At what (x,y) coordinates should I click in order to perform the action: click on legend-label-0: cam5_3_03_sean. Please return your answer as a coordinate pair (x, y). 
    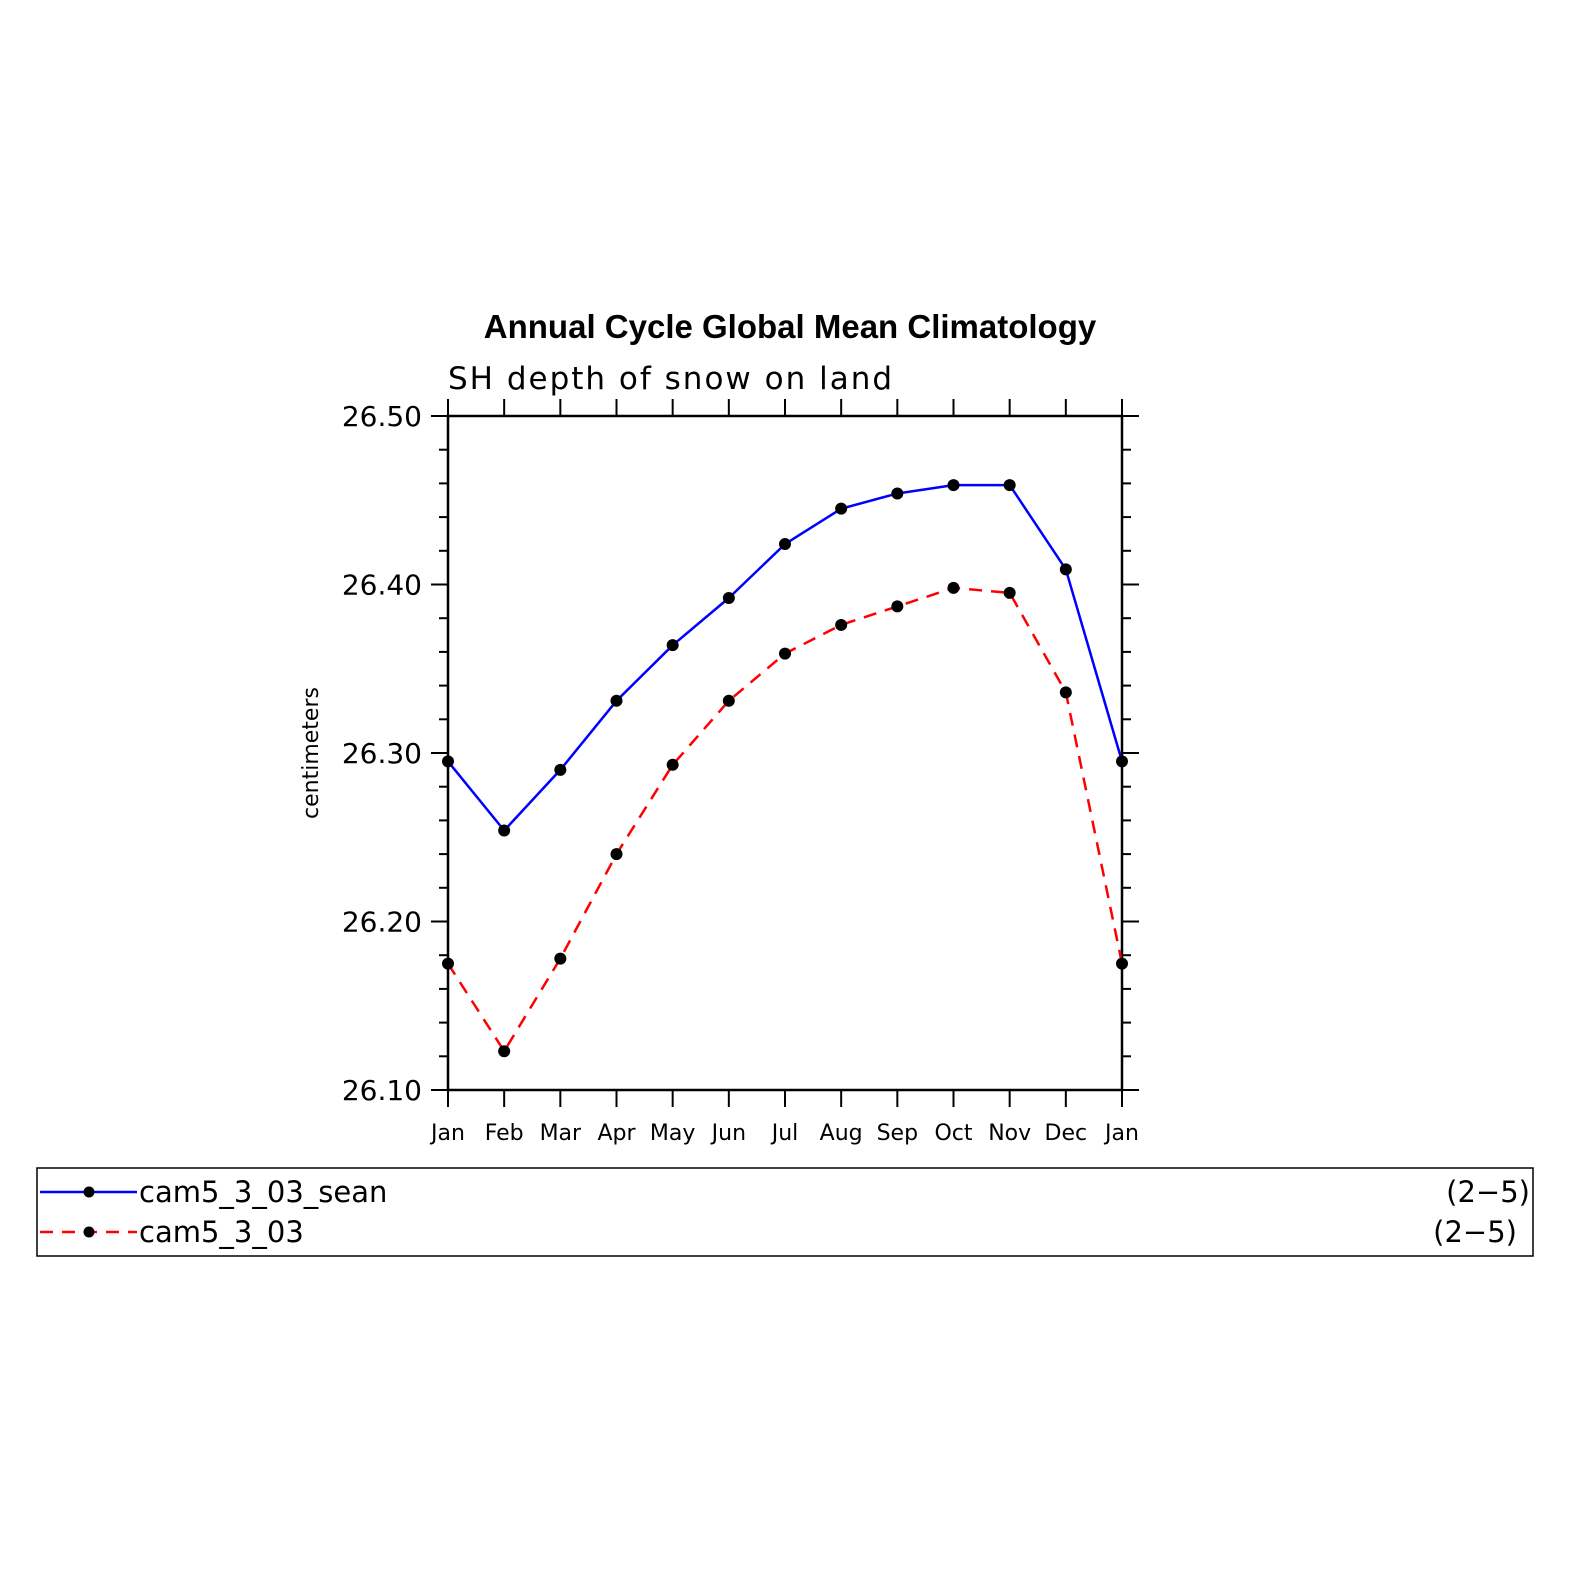
    Looking at the image, I should click on (263, 1192).